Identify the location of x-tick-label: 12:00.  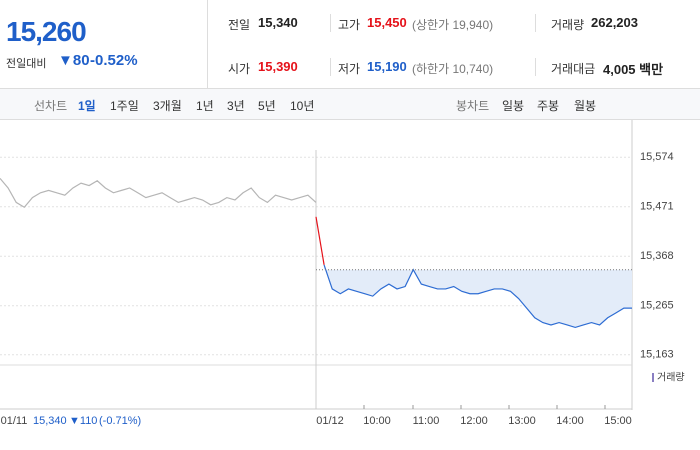
(474, 421).